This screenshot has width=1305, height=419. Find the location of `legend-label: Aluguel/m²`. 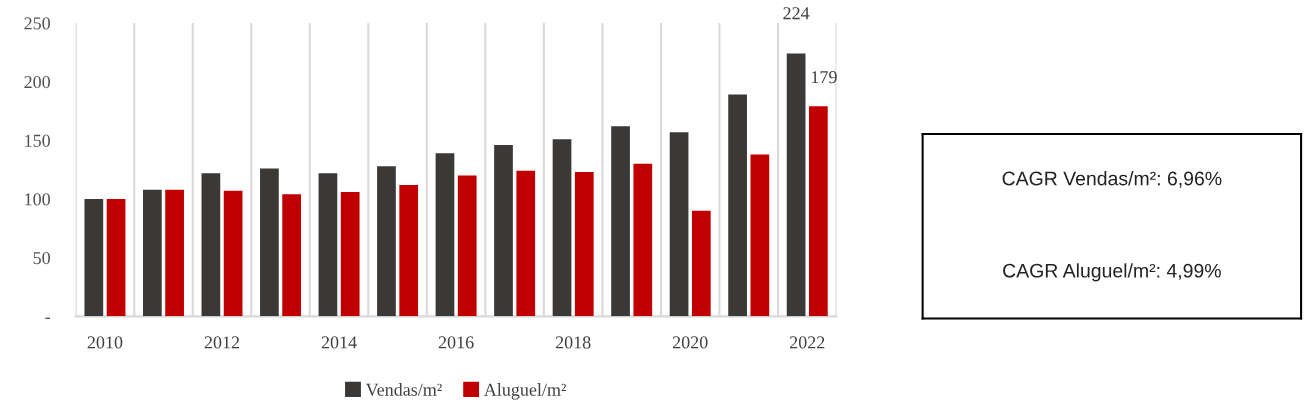

legend-label: Aluguel/m² is located at coordinates (525, 391).